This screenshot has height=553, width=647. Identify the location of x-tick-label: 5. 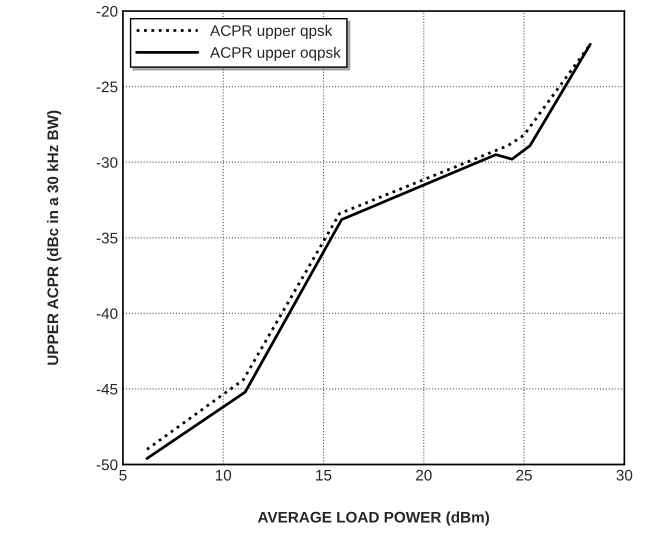
(123, 475).